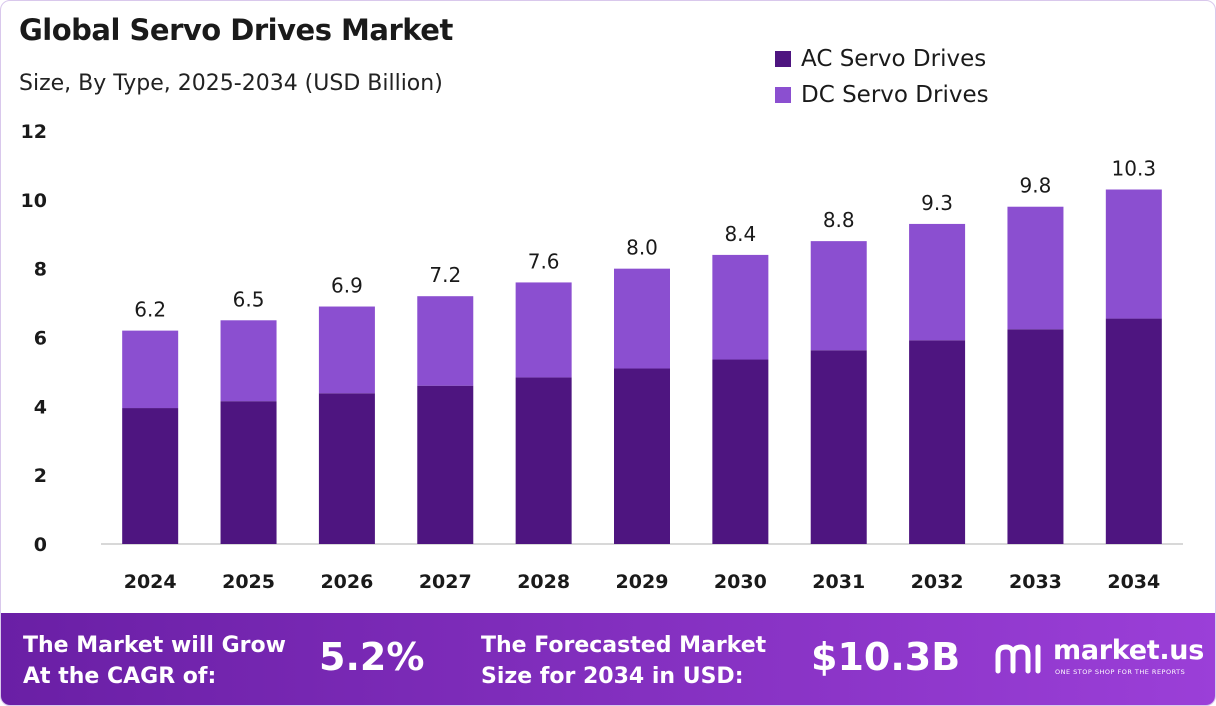 The image size is (1216, 706). I want to click on bar-total-label: 8.0, so click(642, 248).